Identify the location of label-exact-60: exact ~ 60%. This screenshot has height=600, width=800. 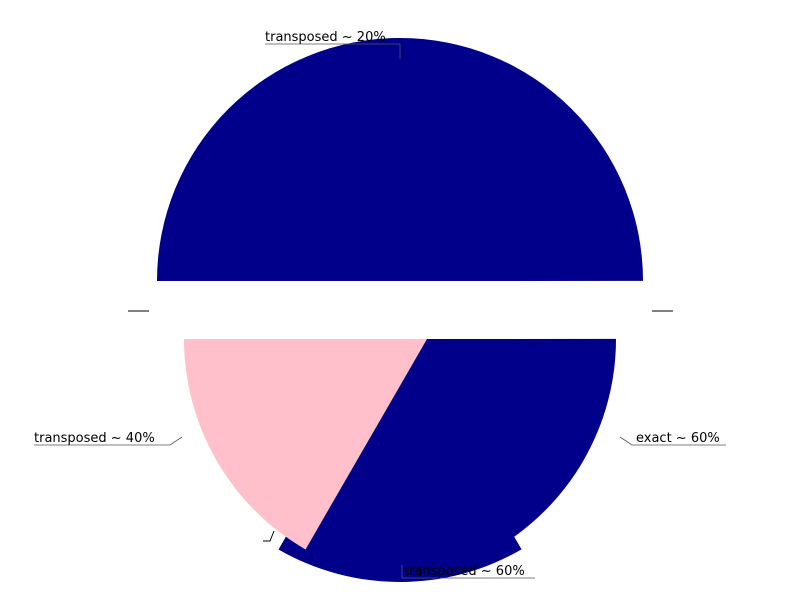
(678, 438).